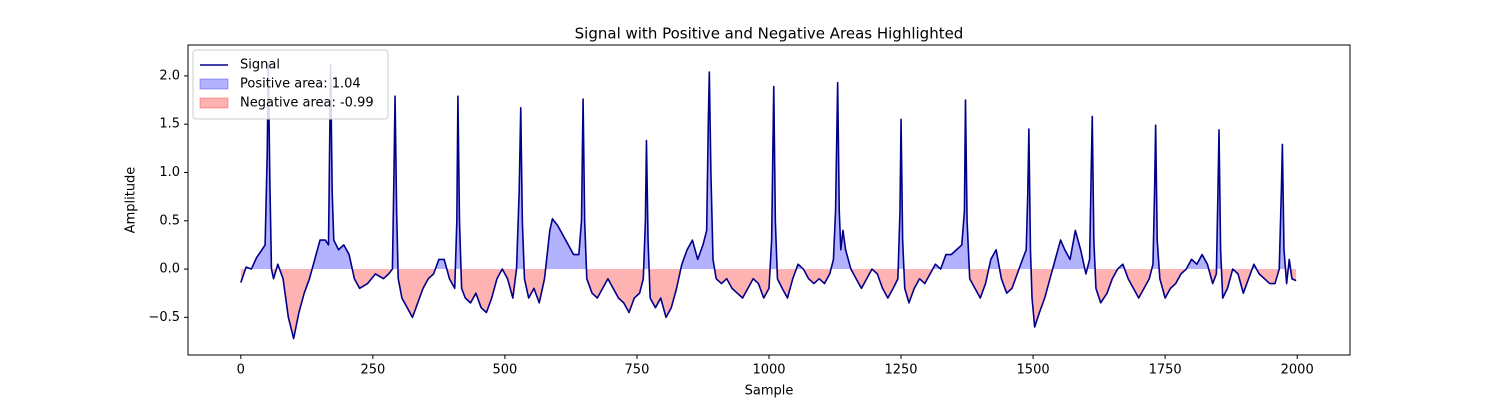 This screenshot has height=400, width=1500. I want to click on y-axis-label: Amplitude, so click(131, 200).